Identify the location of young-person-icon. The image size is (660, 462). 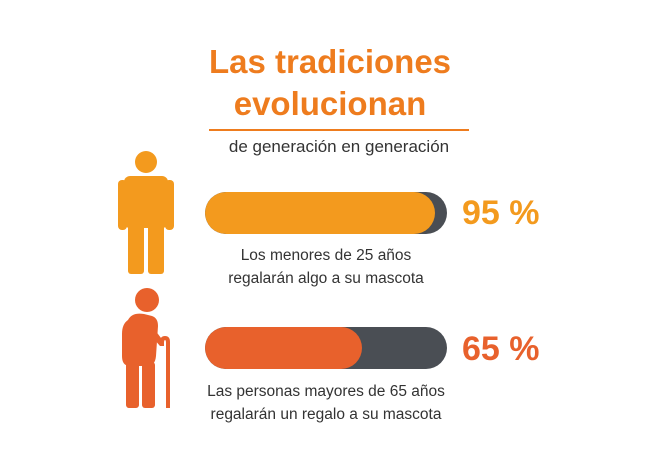
(146, 212).